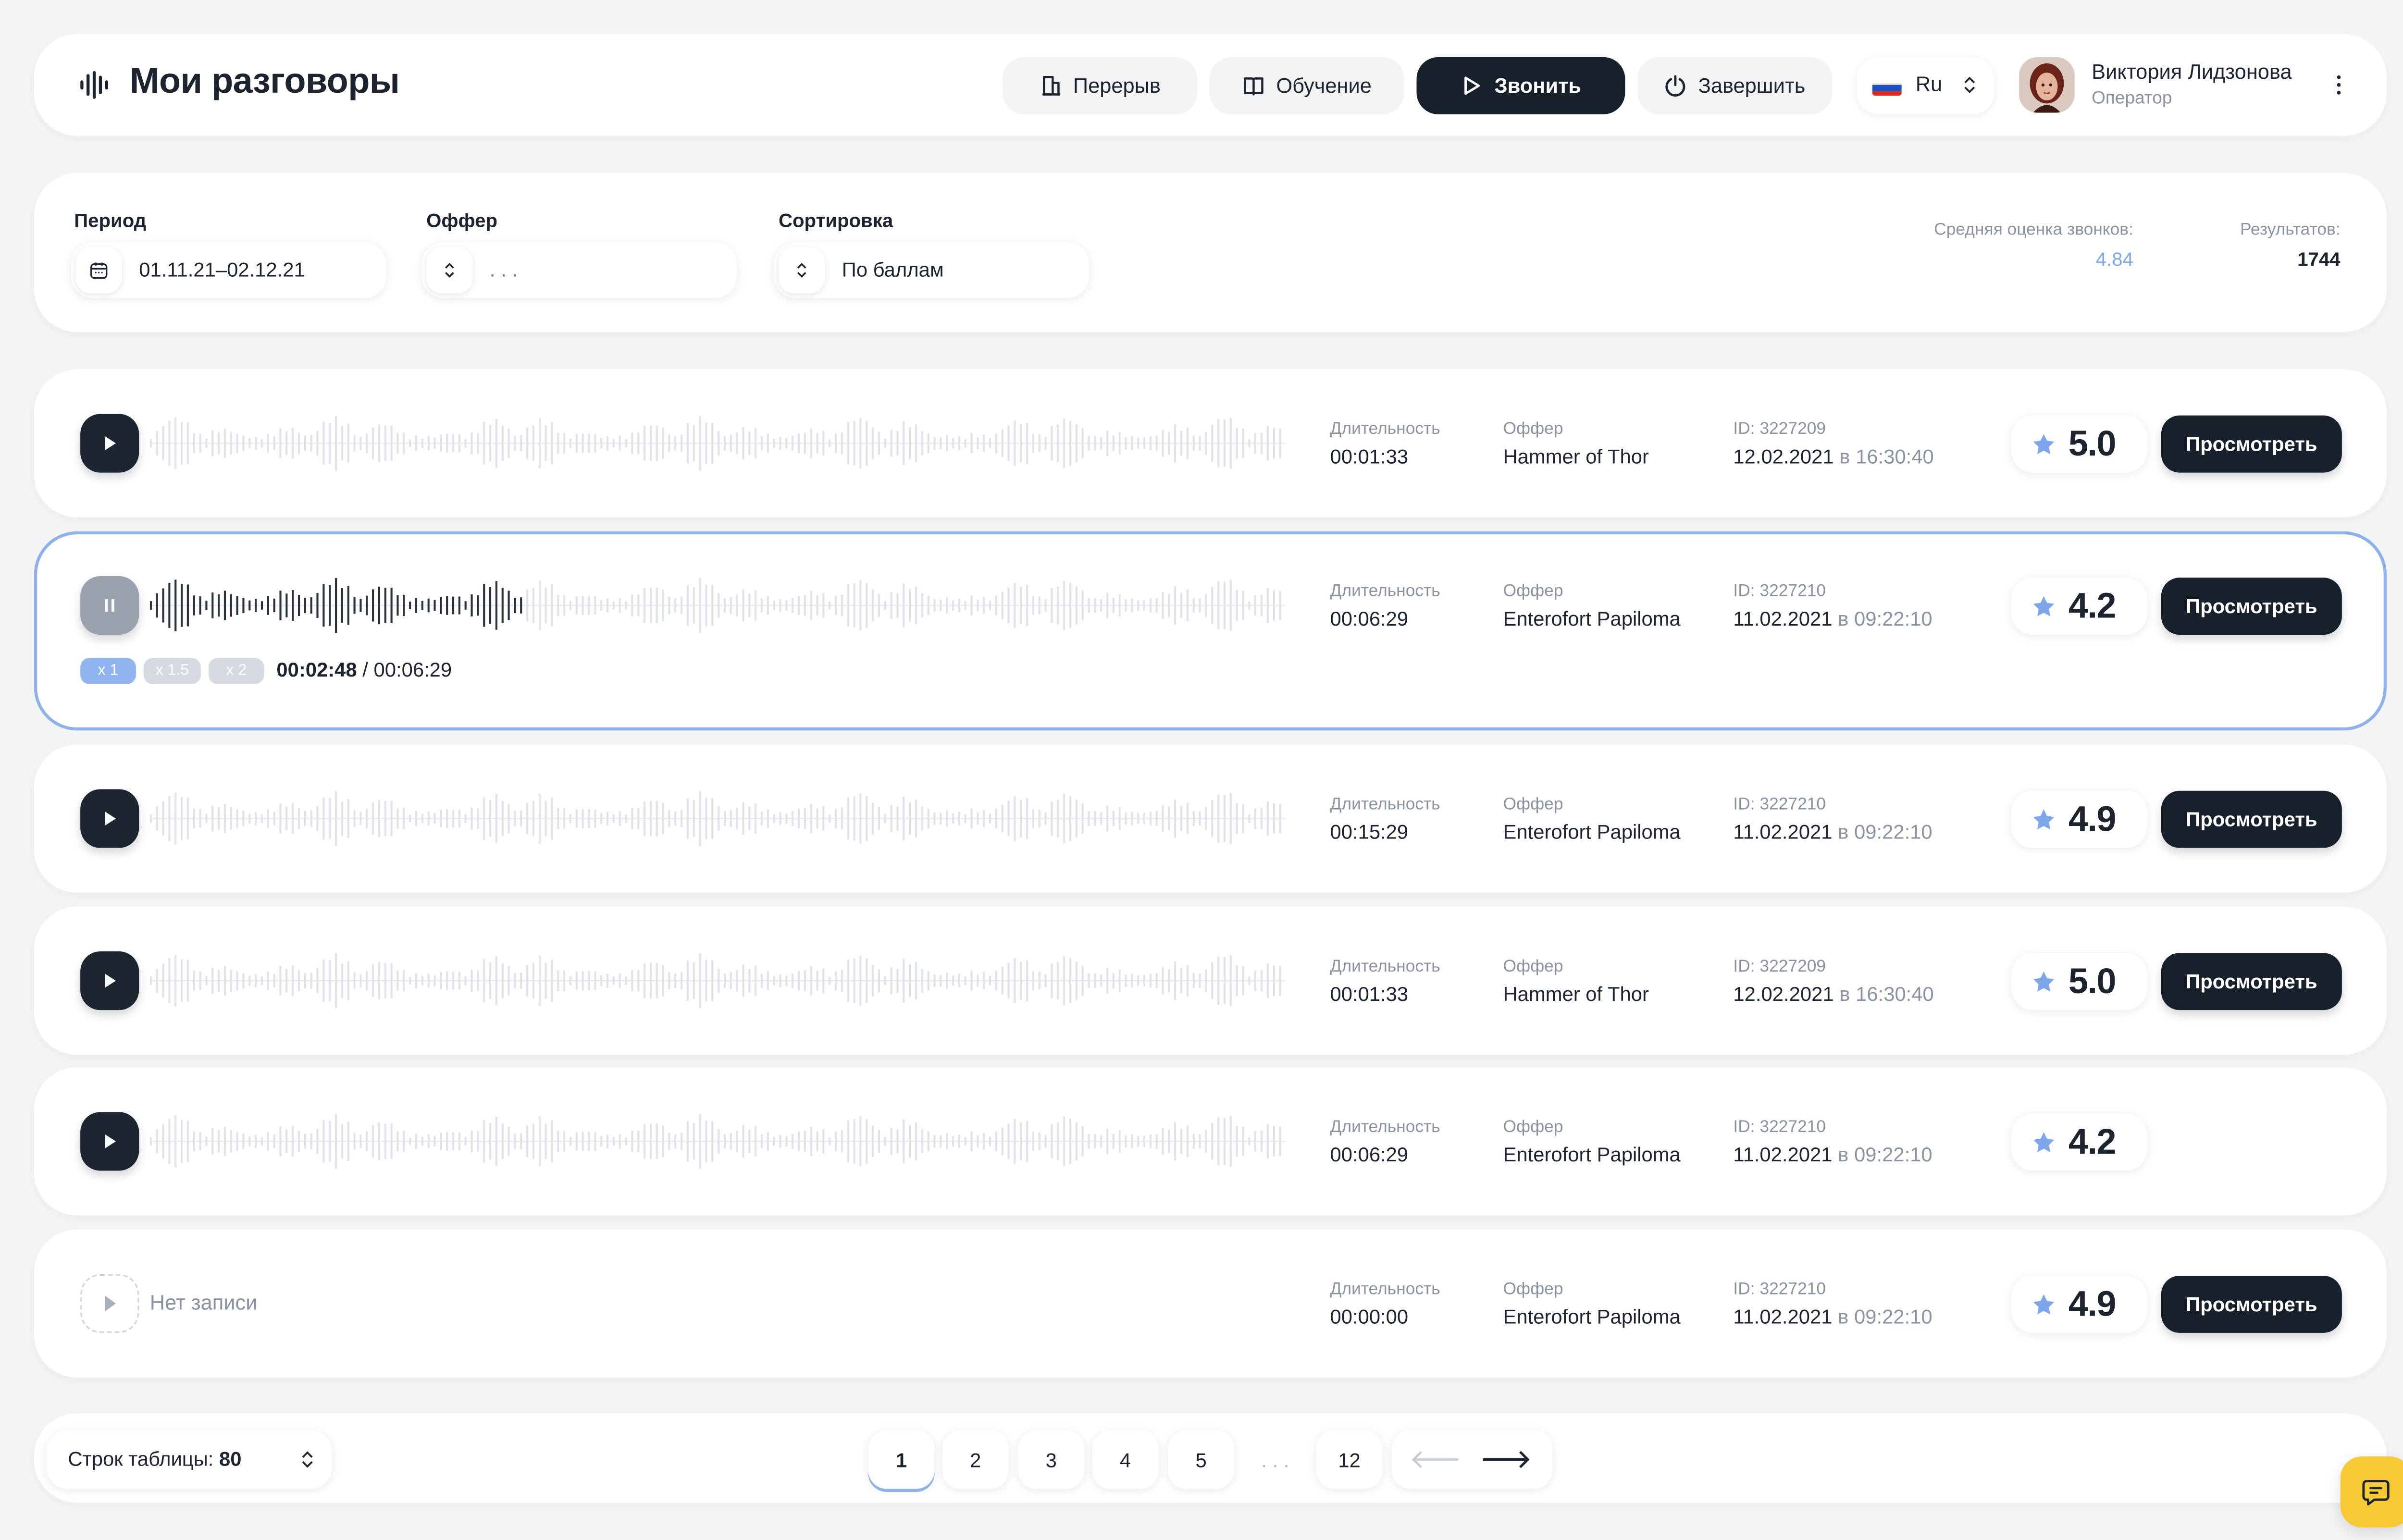 The height and width of the screenshot is (1540, 2403). I want to click on duration-value: 00:15:29, so click(1369, 832).